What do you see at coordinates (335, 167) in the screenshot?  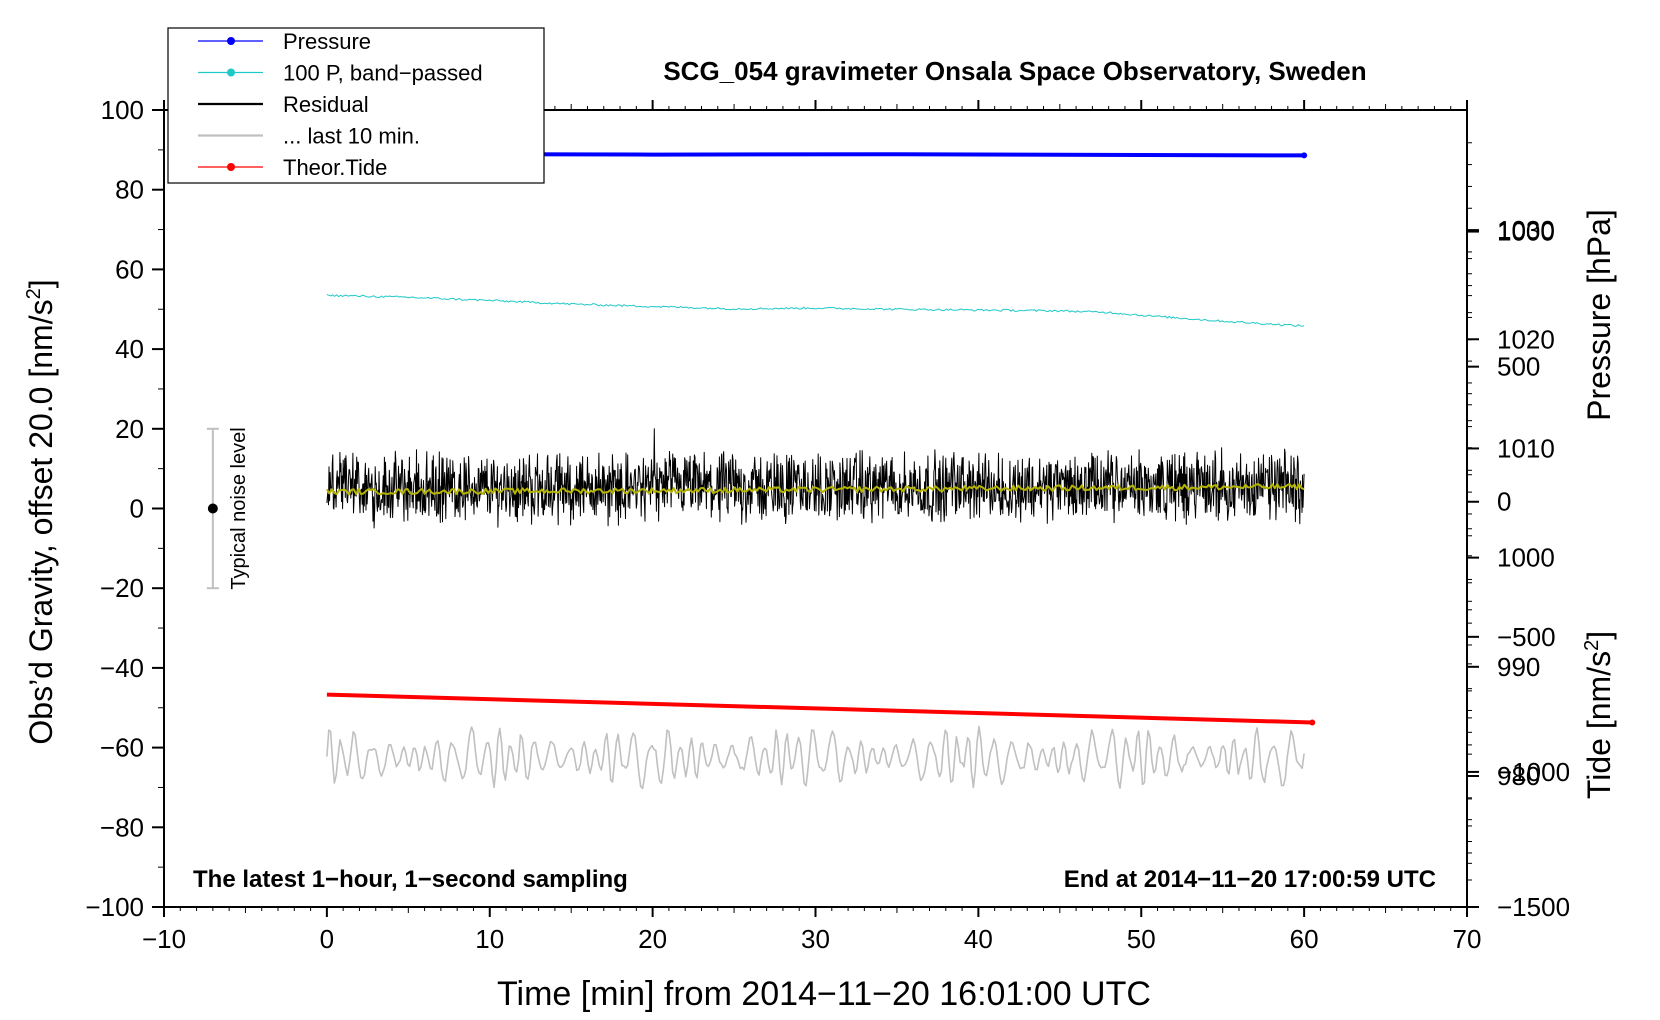 I see `legend-label: Theor.Tide` at bounding box center [335, 167].